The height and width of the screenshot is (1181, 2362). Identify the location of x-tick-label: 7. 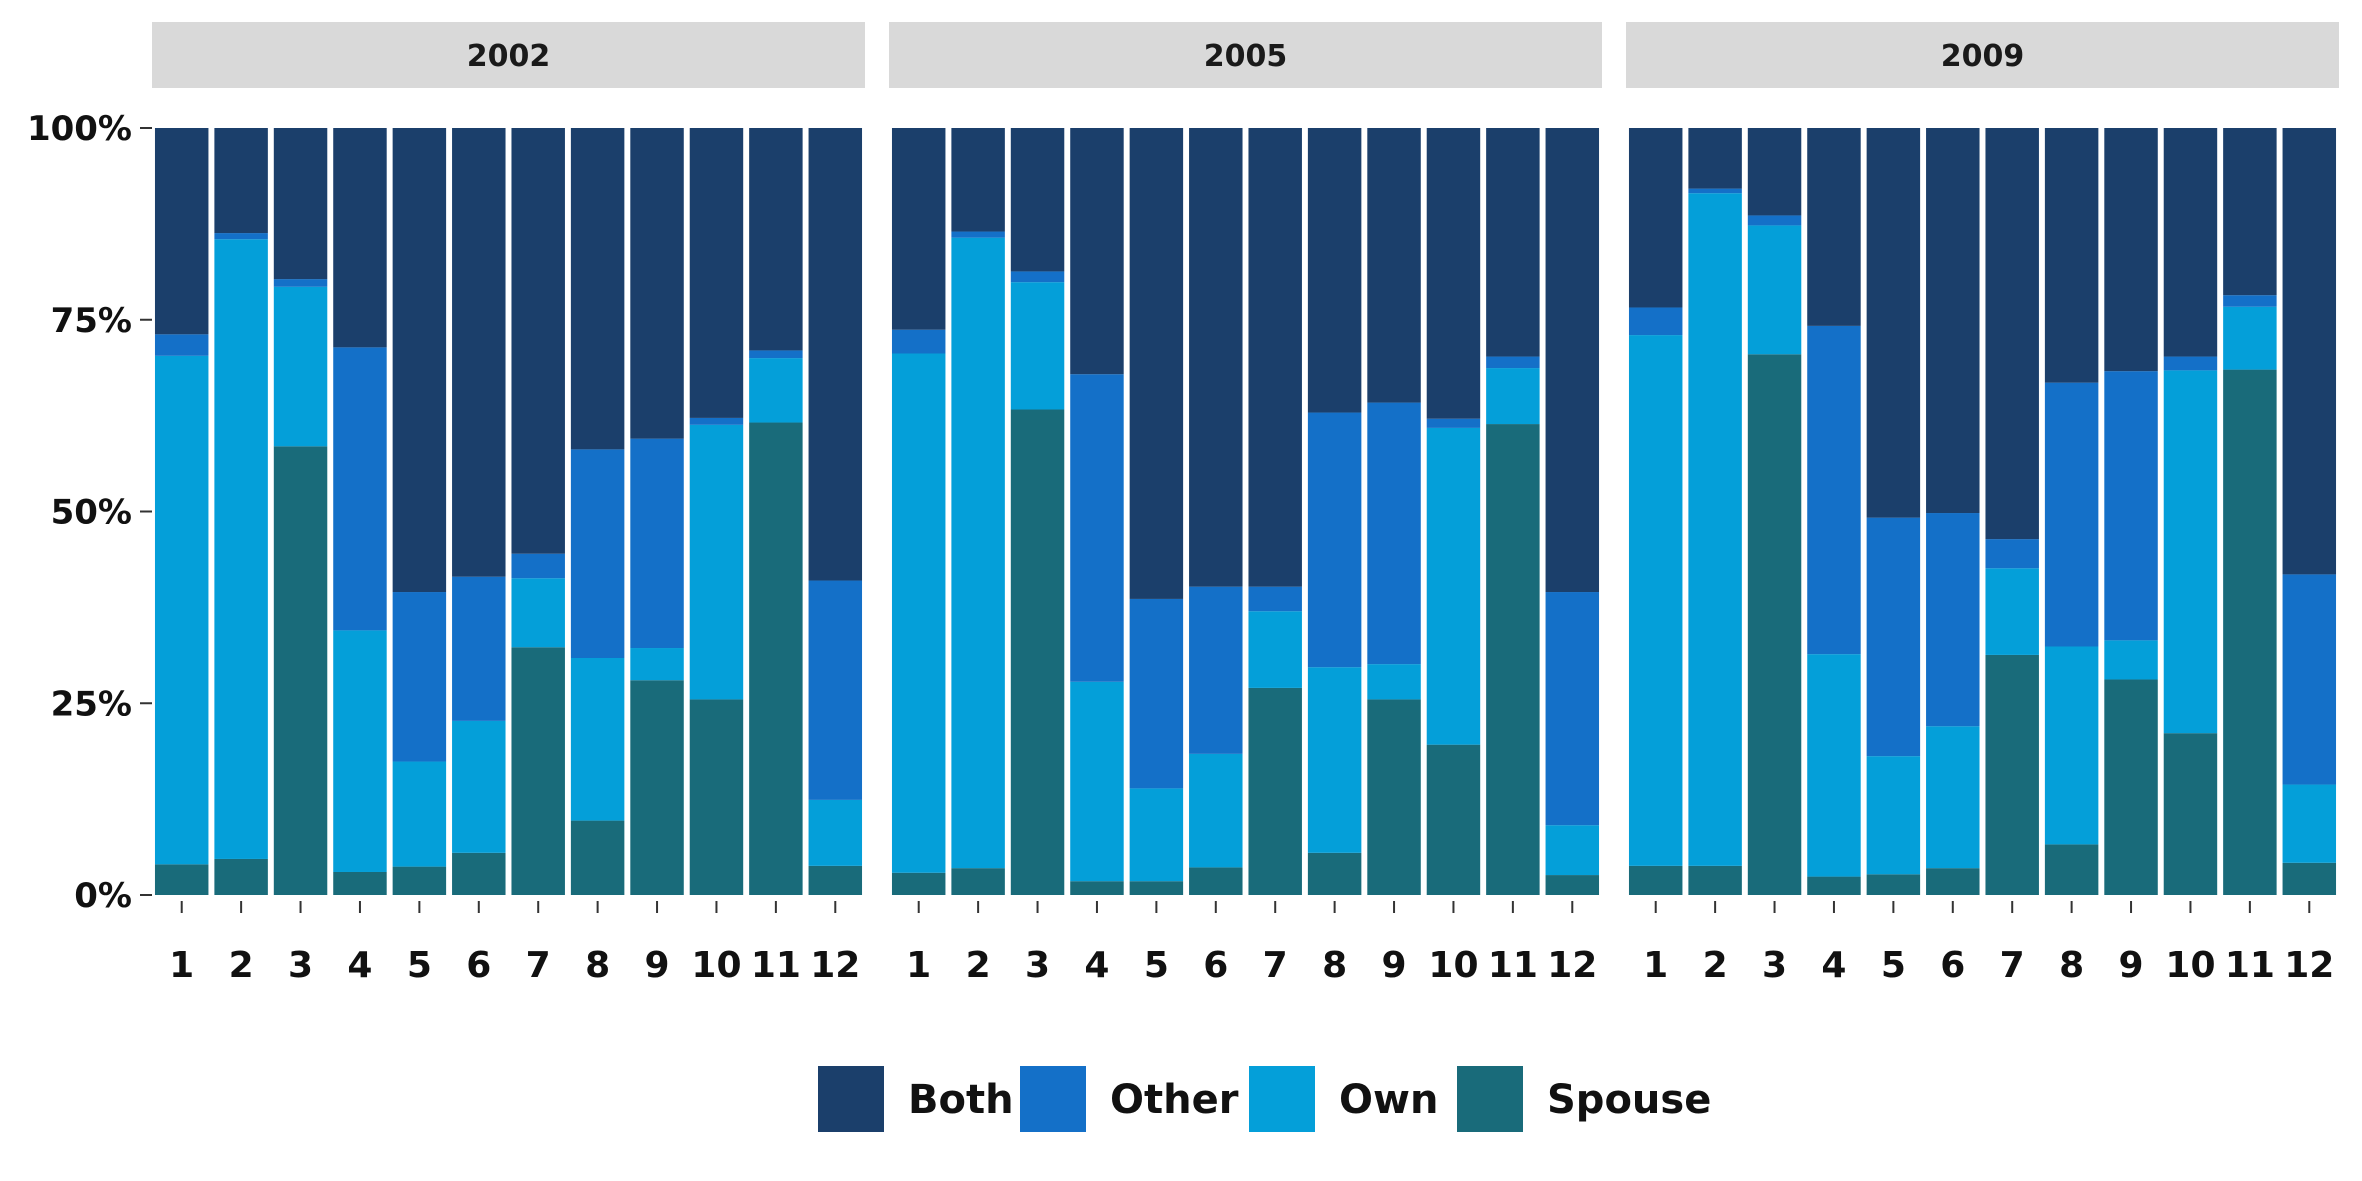
(1275, 965).